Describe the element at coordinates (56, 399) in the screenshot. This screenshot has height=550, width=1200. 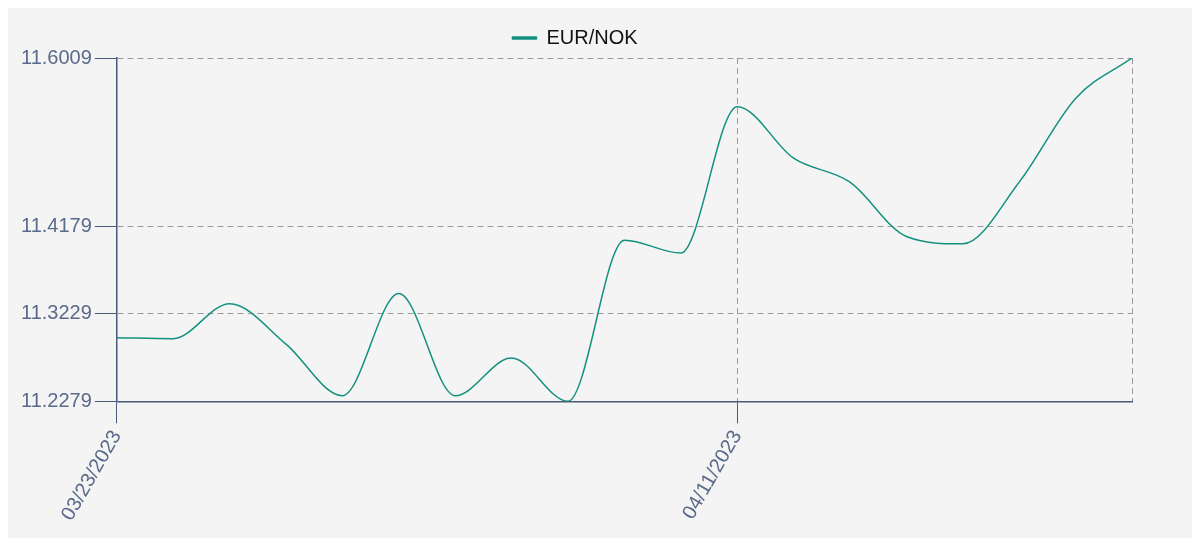
I see `y-tick-label: 11.2279` at that location.